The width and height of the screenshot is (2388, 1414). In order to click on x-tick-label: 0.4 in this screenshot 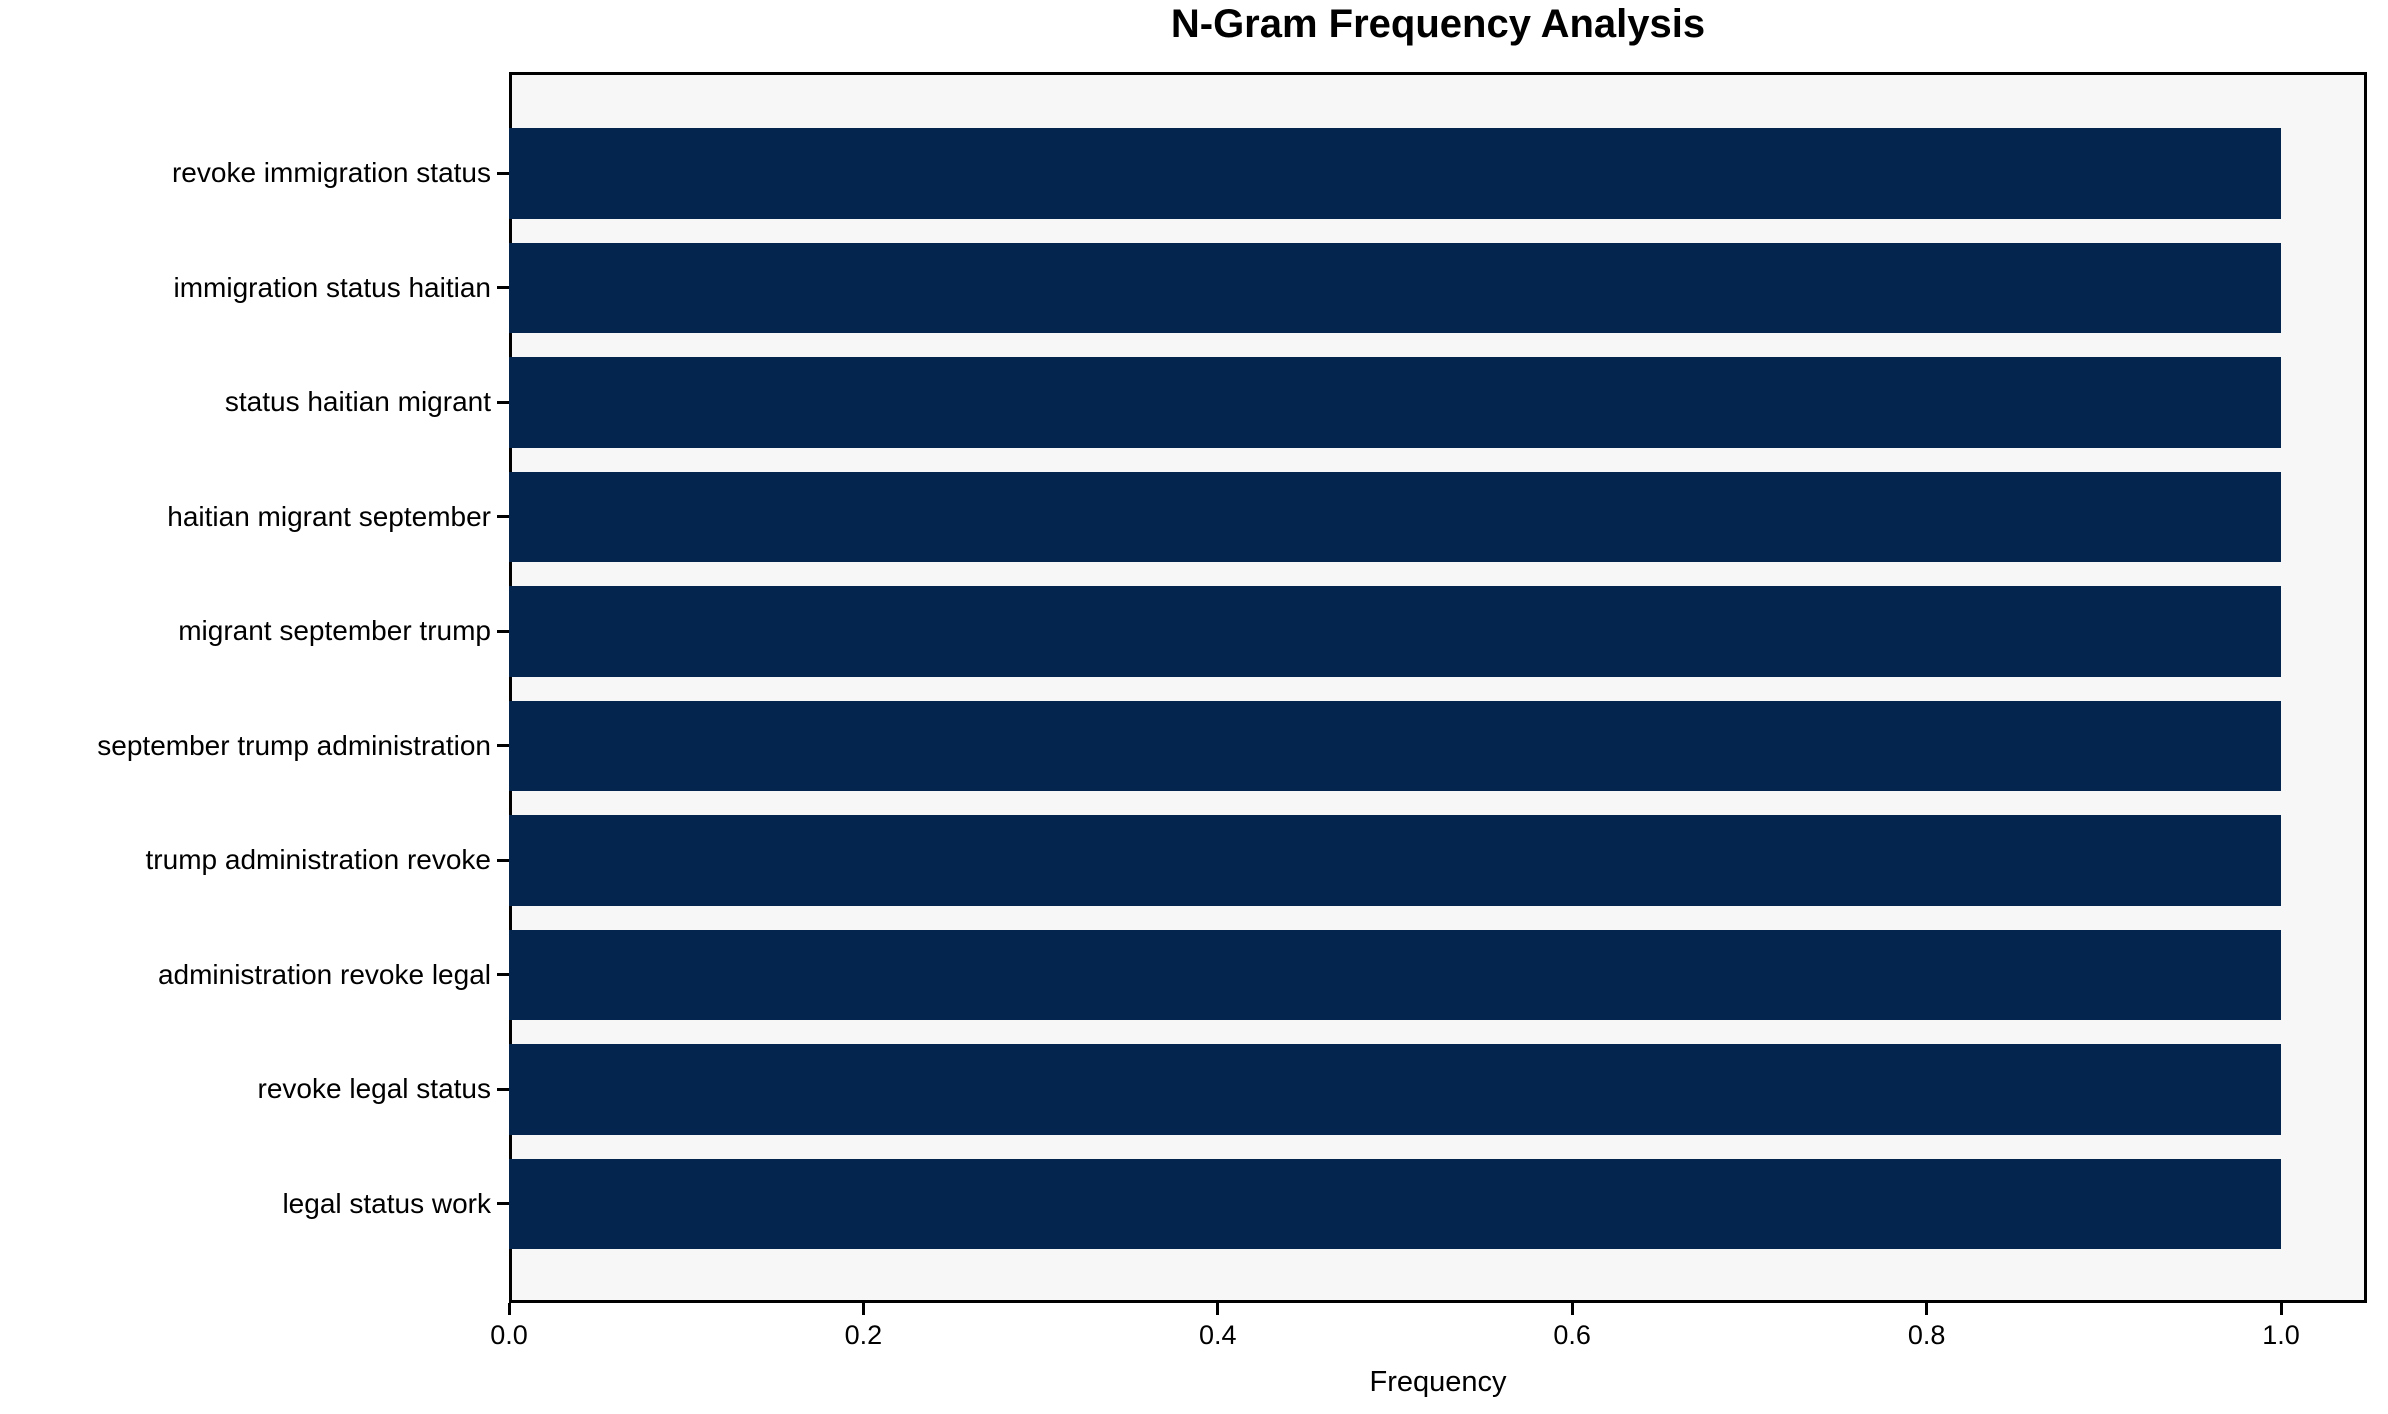, I will do `click(1218, 1335)`.